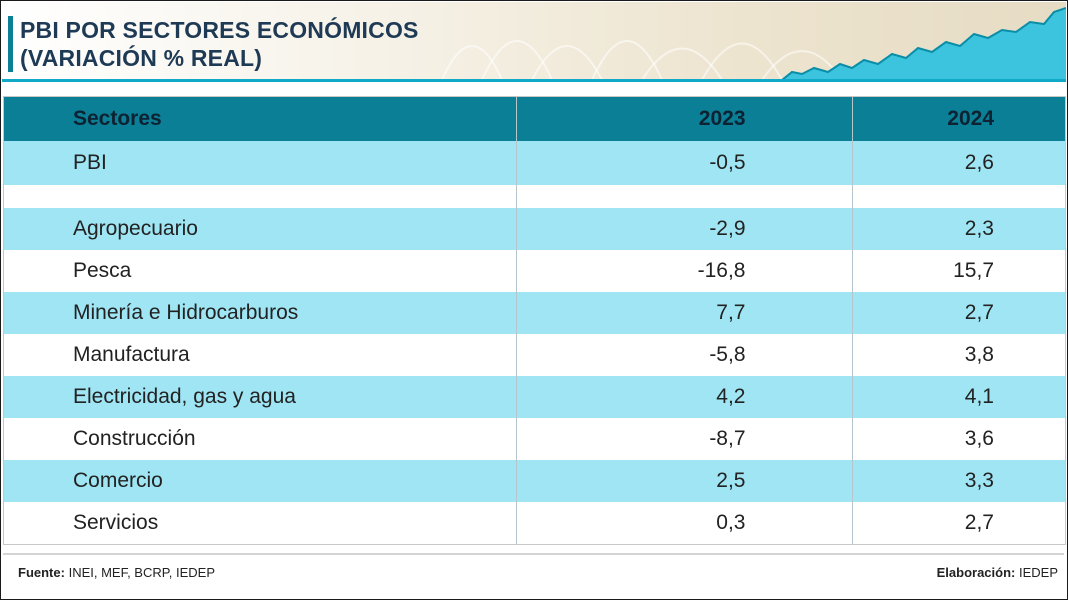 This screenshot has width=1068, height=600. I want to click on value-2024-cell: 4,1, so click(958, 397).